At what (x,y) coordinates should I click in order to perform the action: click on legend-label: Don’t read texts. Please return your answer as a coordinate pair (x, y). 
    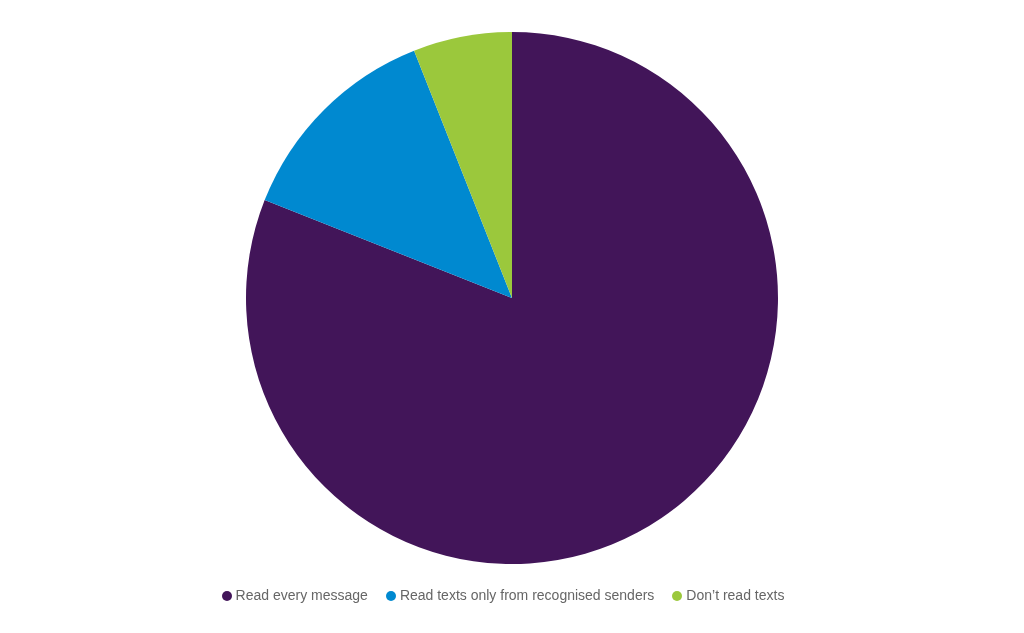
    Looking at the image, I should click on (735, 595).